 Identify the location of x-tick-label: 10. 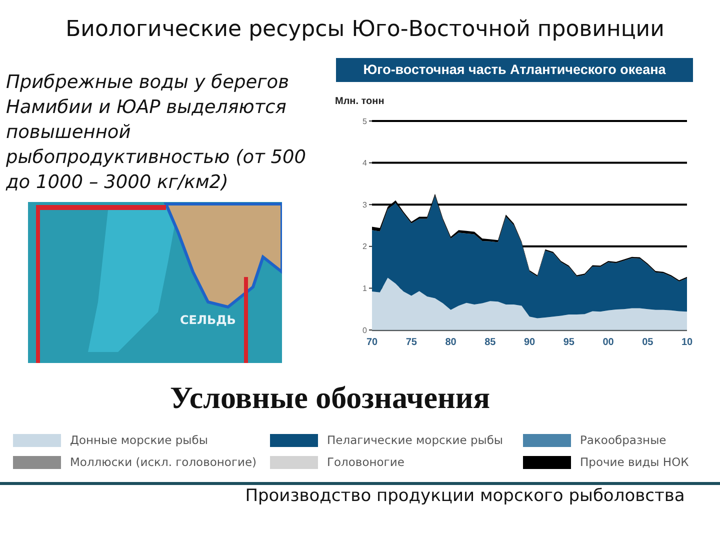
(687, 342).